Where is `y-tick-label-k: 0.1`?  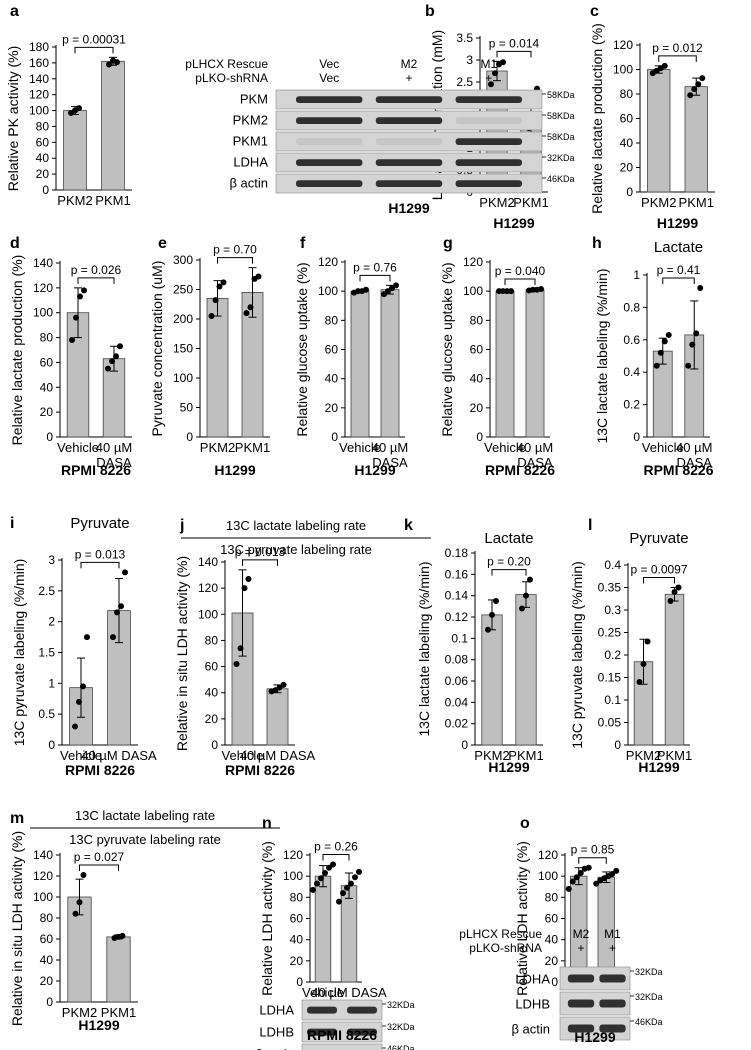 y-tick-label-k: 0.1 is located at coordinates (459, 638).